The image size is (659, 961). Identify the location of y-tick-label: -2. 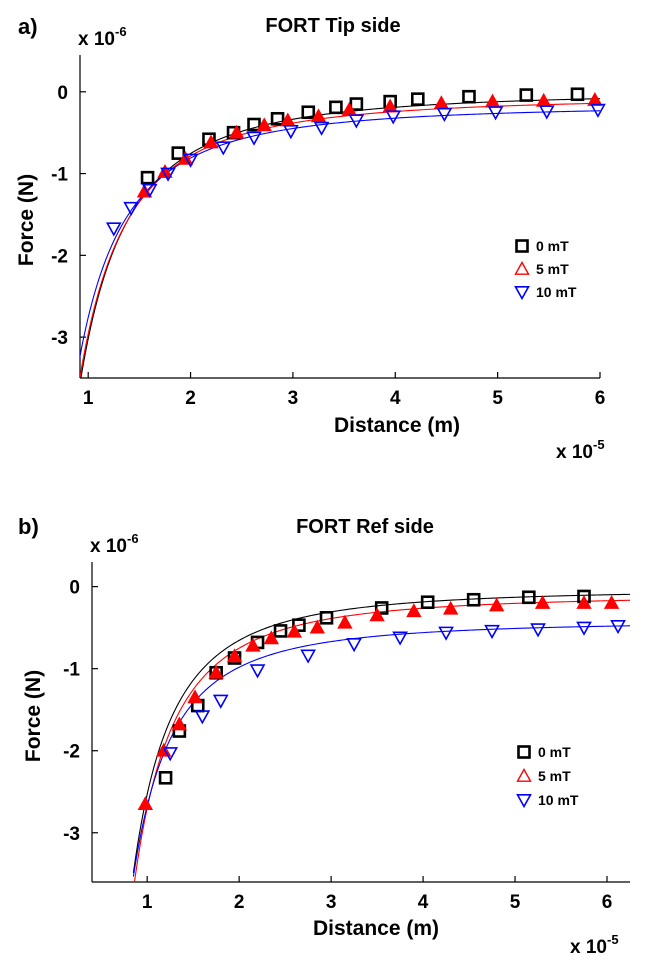
(71, 752).